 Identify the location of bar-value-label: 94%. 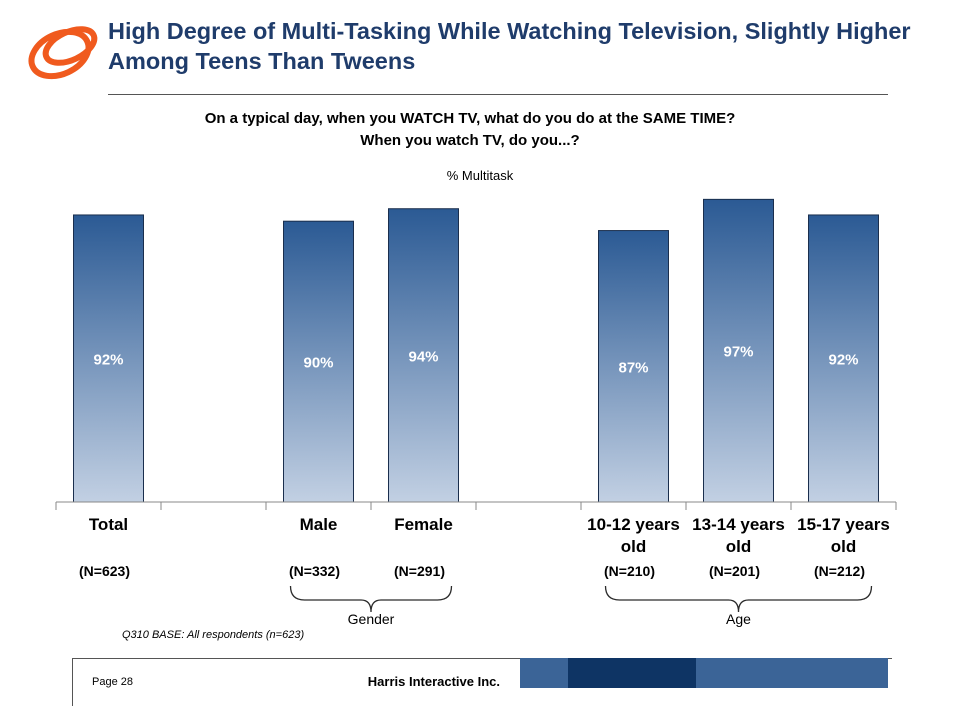
(423, 356).